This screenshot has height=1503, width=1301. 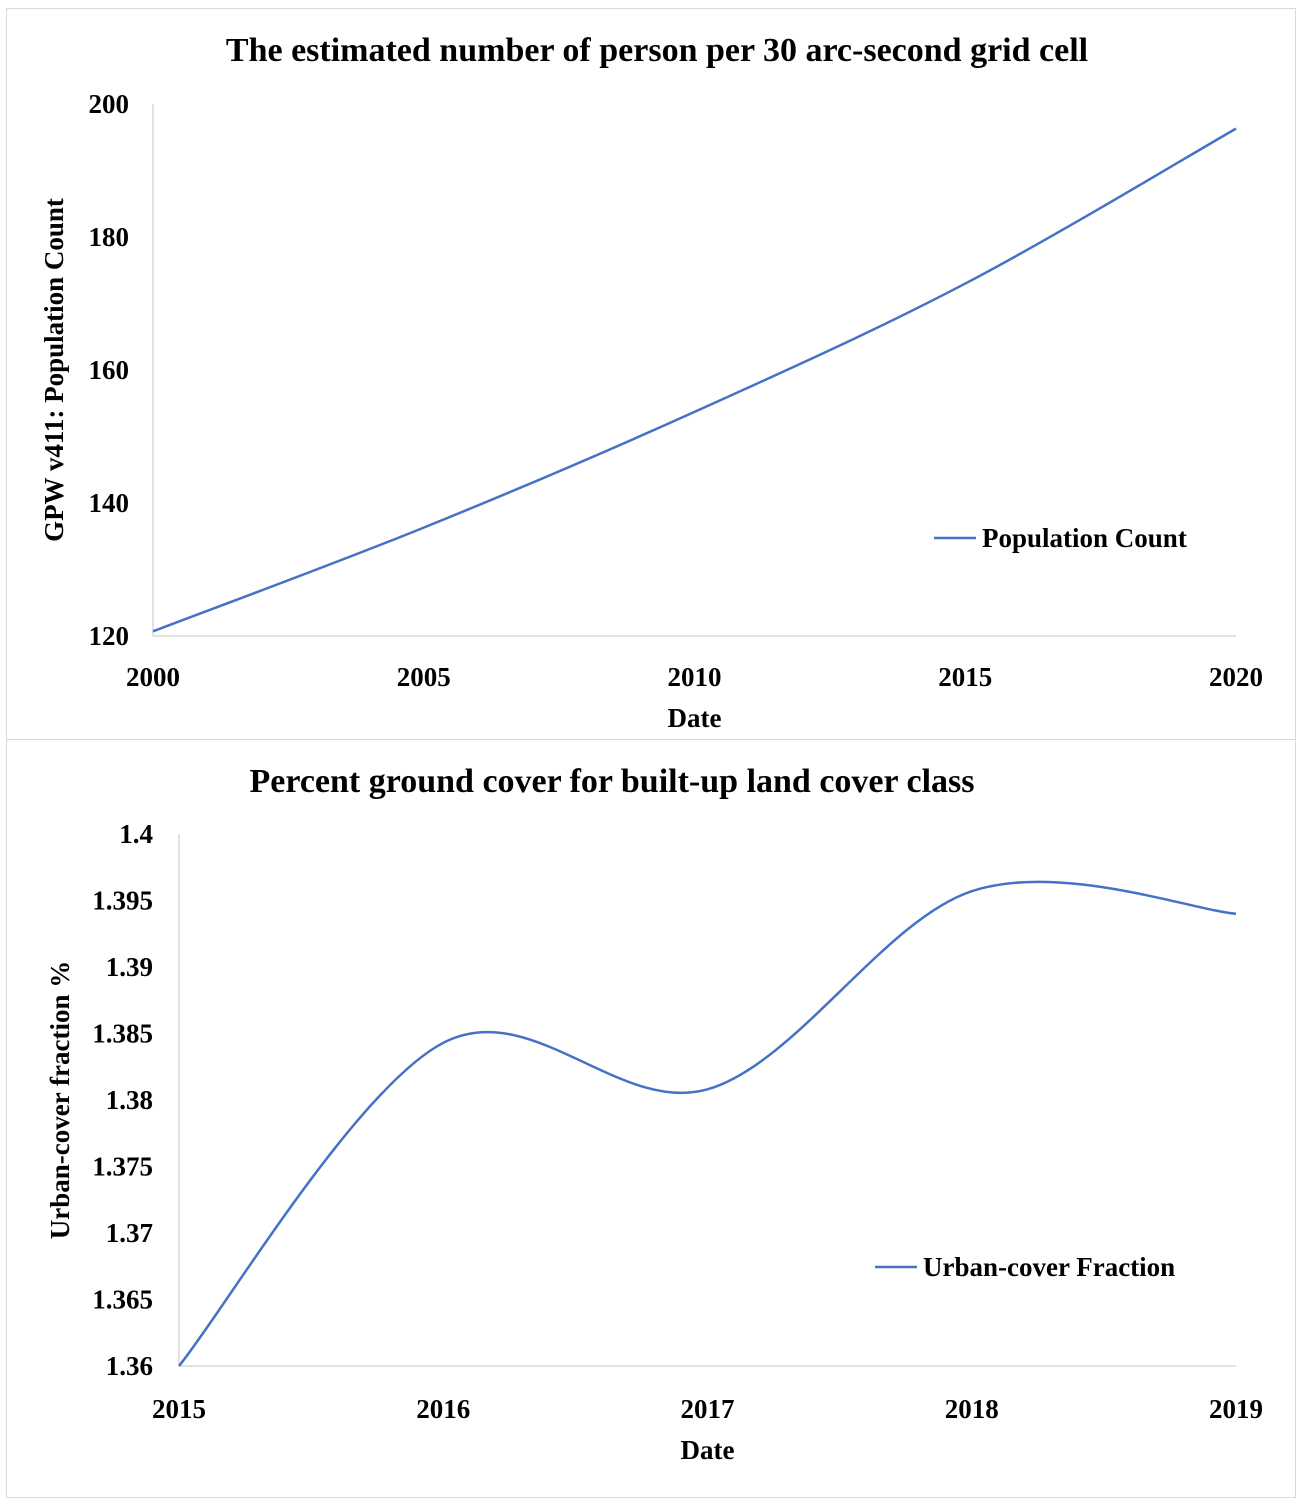 I want to click on x-tick-label: 2005, so click(x=424, y=677).